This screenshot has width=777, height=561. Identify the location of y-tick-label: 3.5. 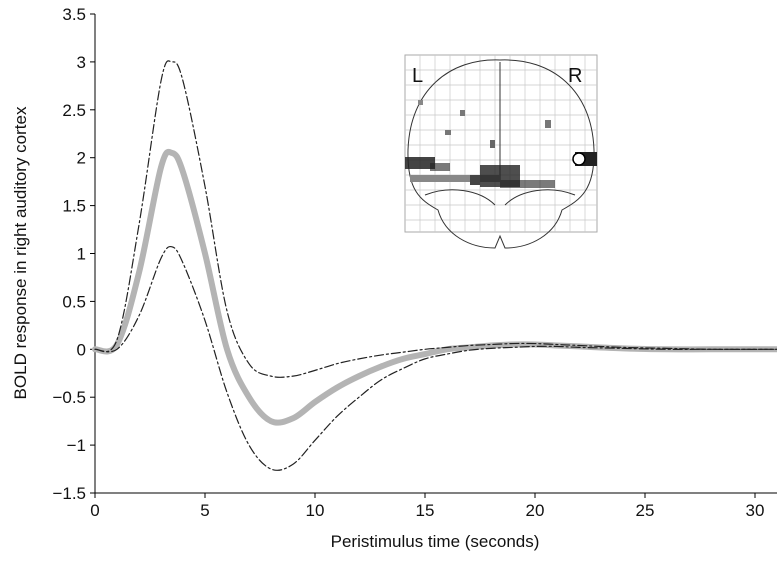
(74, 14).